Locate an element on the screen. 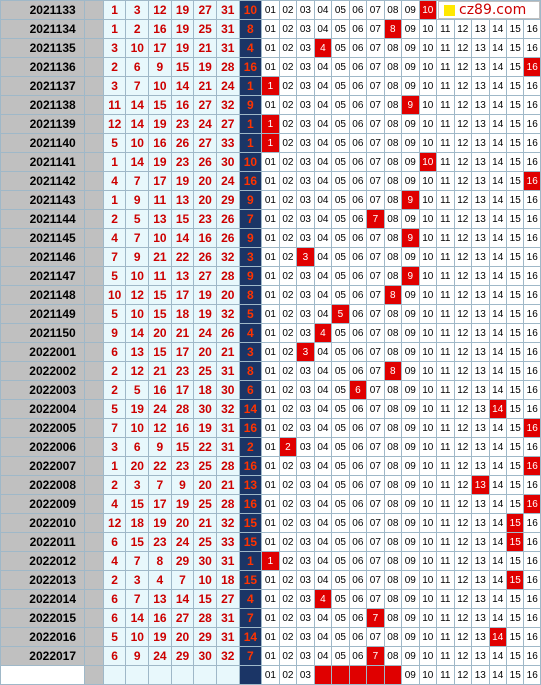 This screenshot has height=685, width=541. blue-ball-cell: 5 is located at coordinates (250, 314).